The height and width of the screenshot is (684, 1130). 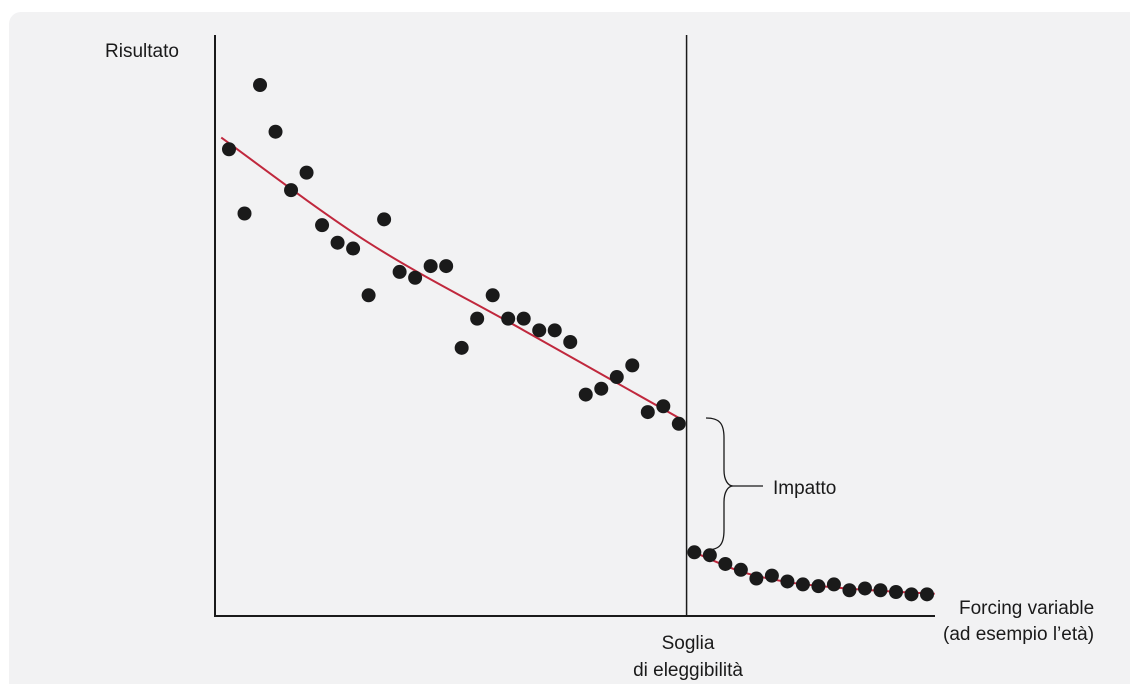 What do you see at coordinates (142, 51) in the screenshot?
I see `y-axis-label: Risultato` at bounding box center [142, 51].